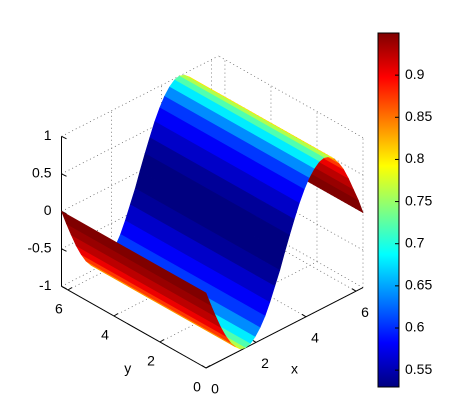 The image size is (453, 415). What do you see at coordinates (418, 369) in the screenshot?
I see `colorbar-tick-label: 0.55` at bounding box center [418, 369].